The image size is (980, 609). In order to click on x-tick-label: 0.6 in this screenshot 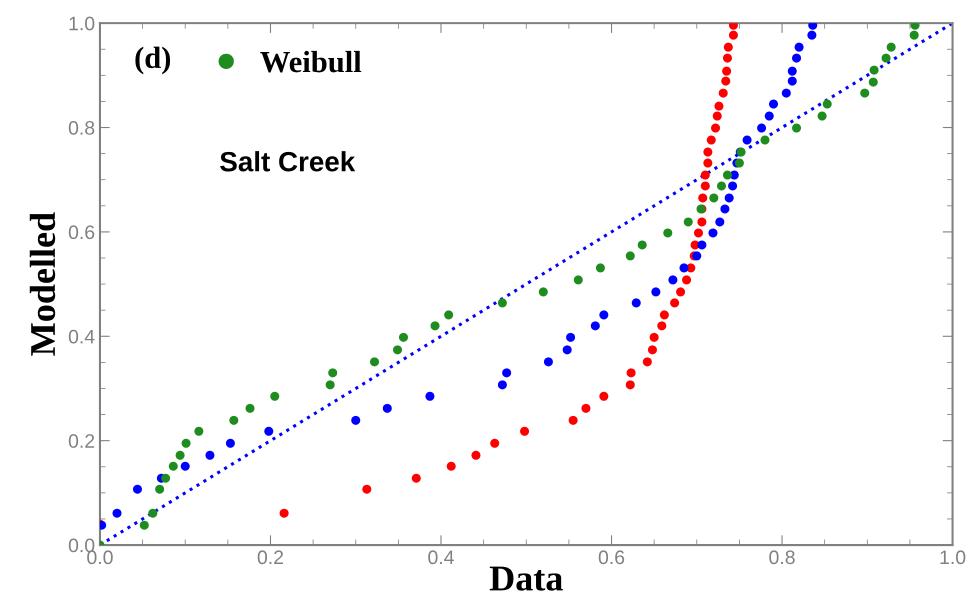, I will do `click(611, 557)`.